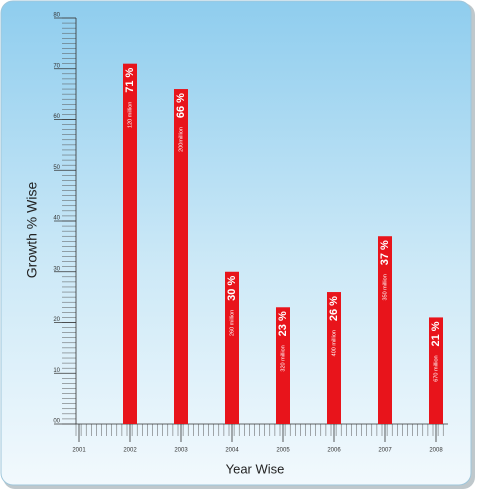 This screenshot has width=479, height=493. I want to click on y-tick-label: 70, so click(56, 66).